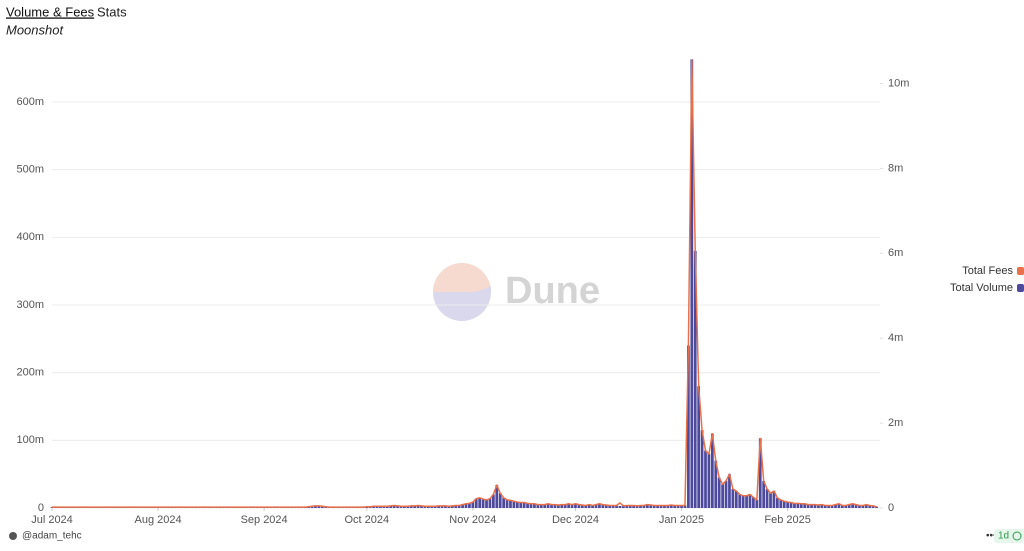 The width and height of the screenshot is (1024, 551). What do you see at coordinates (787, 520) in the screenshot?
I see `x-tick-label: Feb 2025` at bounding box center [787, 520].